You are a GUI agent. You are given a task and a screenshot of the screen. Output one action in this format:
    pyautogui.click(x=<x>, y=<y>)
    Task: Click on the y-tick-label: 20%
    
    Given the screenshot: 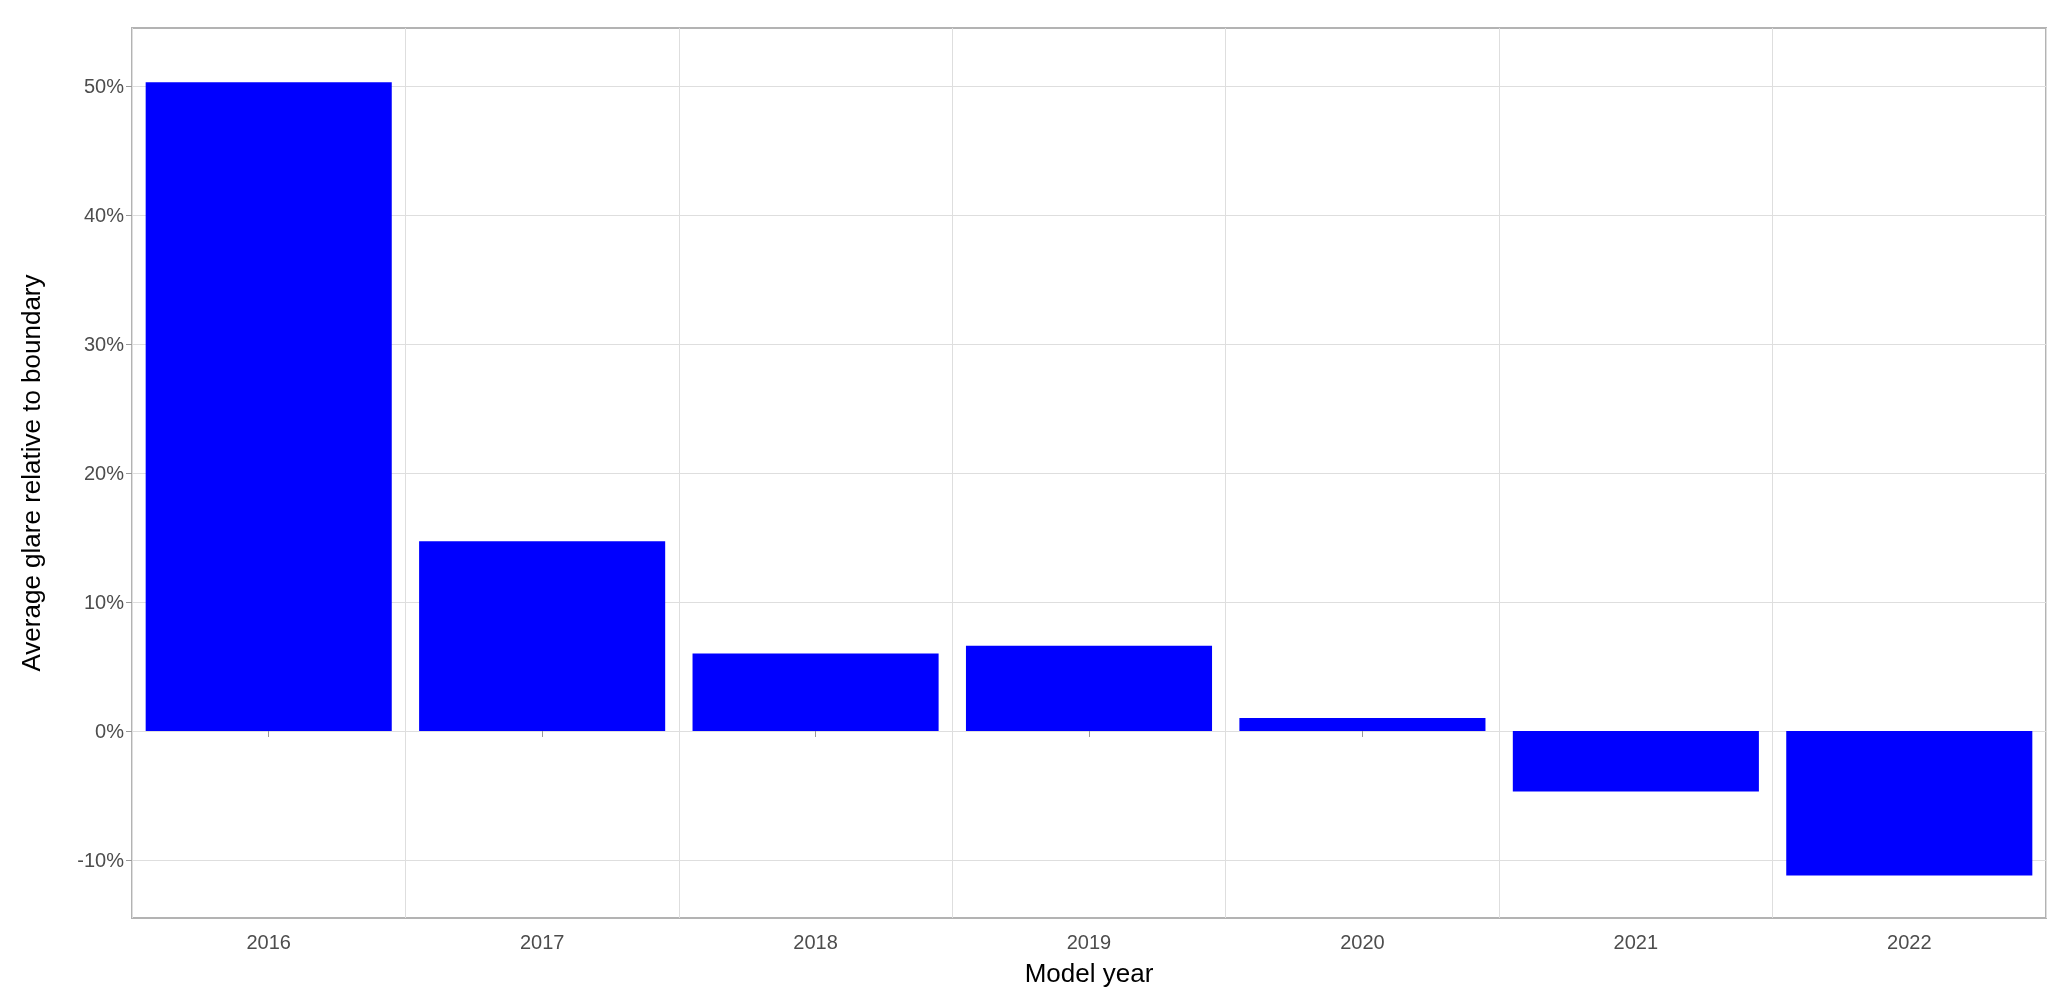 What is the action you would take?
    pyautogui.click(x=104, y=473)
    